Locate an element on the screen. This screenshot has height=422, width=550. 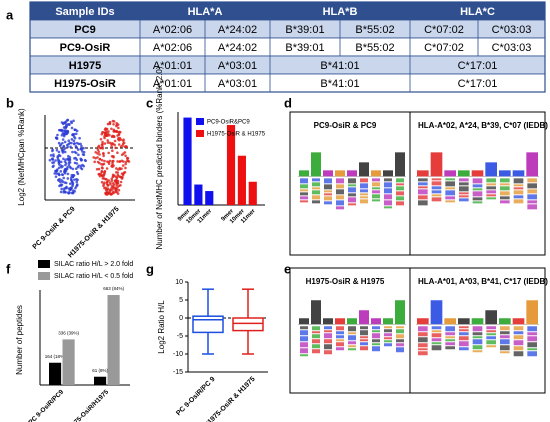
table-cell: A*24:02 is located at coordinates (237, 48).